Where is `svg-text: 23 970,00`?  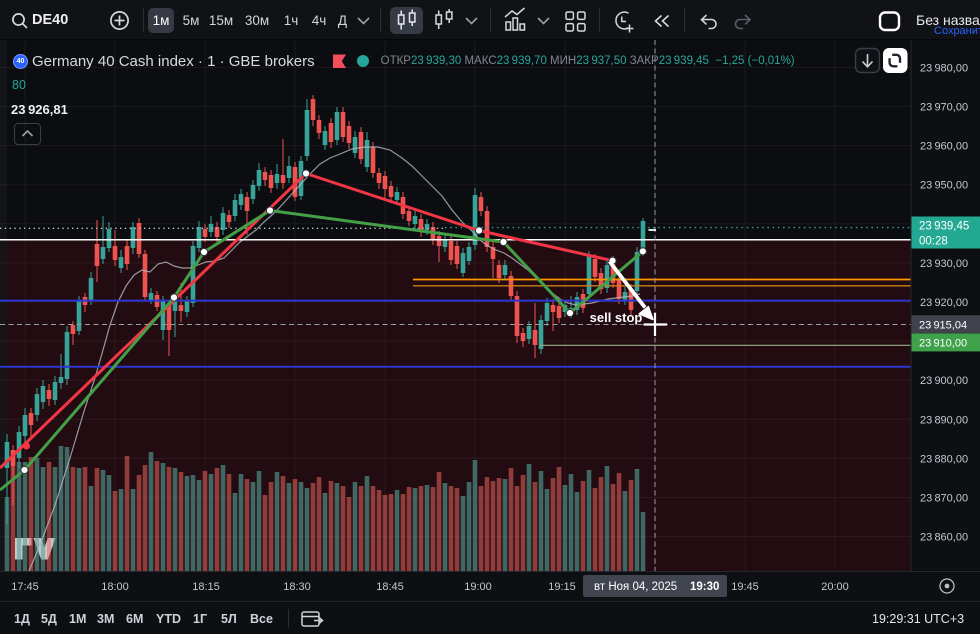 svg-text: 23 970,00 is located at coordinates (944, 108).